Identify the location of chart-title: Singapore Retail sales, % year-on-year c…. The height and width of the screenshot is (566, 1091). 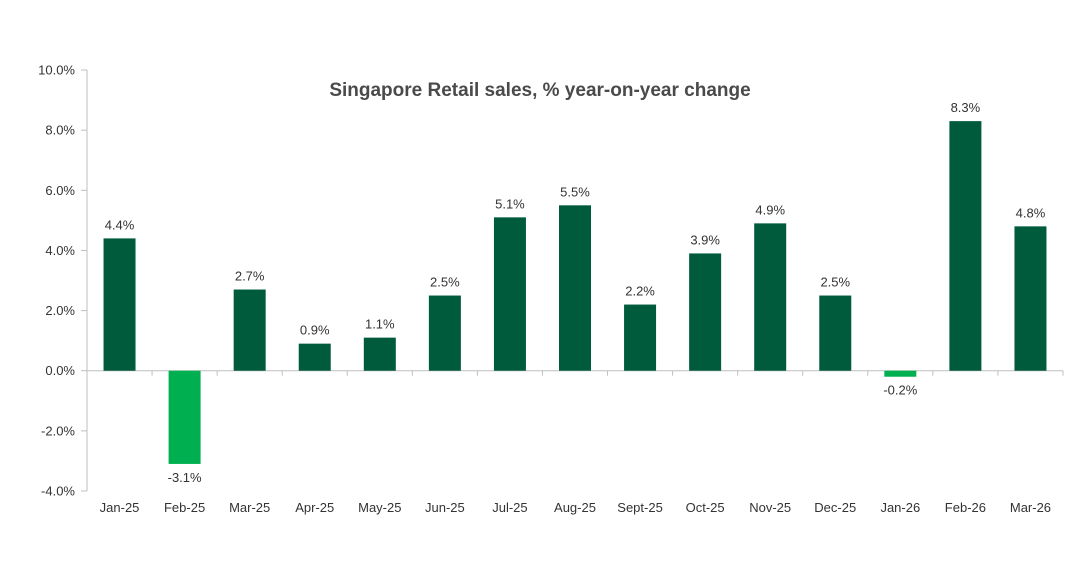
(539, 90).